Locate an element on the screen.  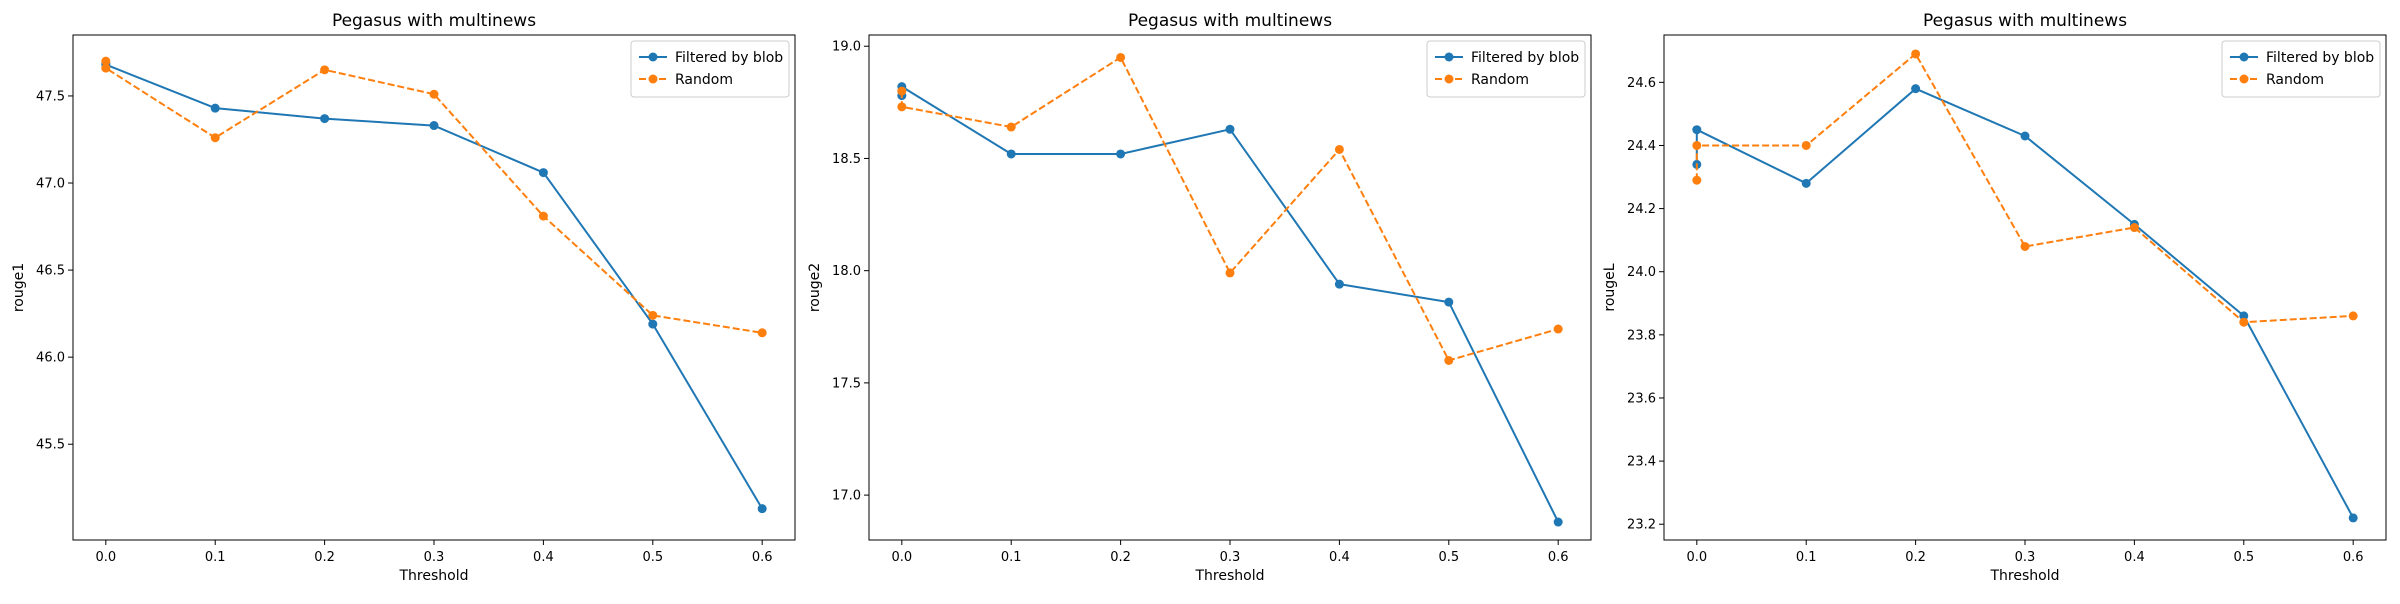
chart-title-1: Pegasus with multinews is located at coordinates (434, 21).